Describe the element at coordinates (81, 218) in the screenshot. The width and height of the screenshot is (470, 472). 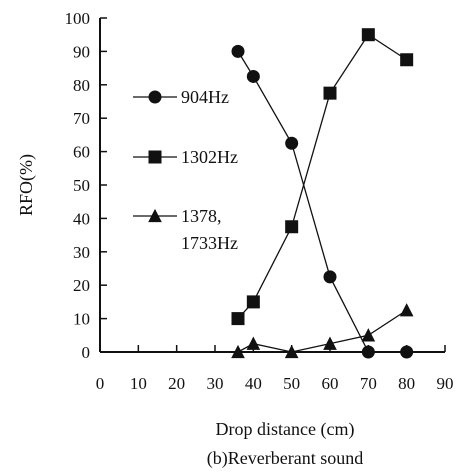
I see `y-tick-label: 40` at that location.